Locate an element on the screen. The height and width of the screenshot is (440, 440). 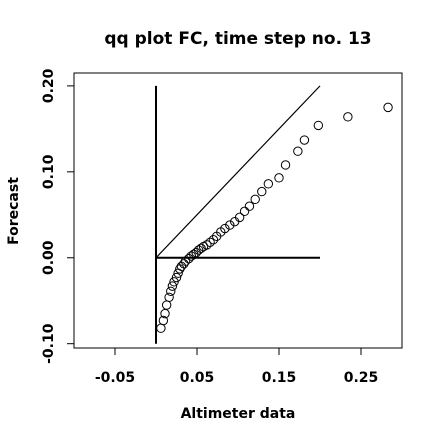
x-tick-label: 0.25 is located at coordinates (361, 378).